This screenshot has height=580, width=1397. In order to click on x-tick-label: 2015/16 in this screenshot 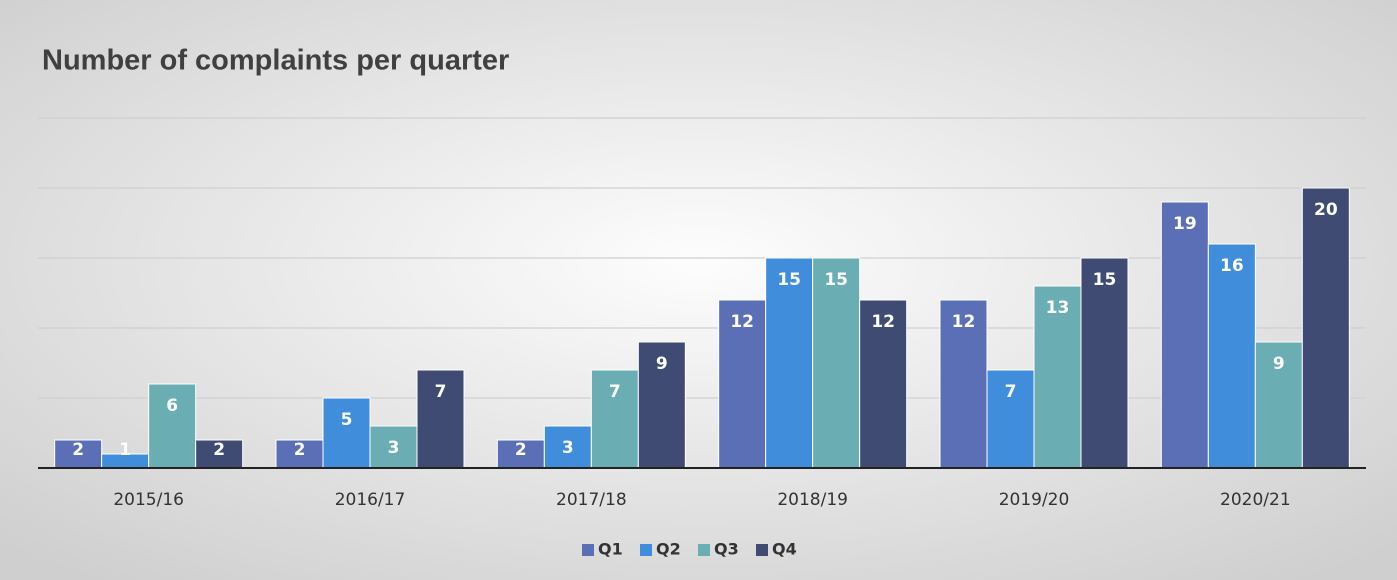, I will do `click(148, 500)`.